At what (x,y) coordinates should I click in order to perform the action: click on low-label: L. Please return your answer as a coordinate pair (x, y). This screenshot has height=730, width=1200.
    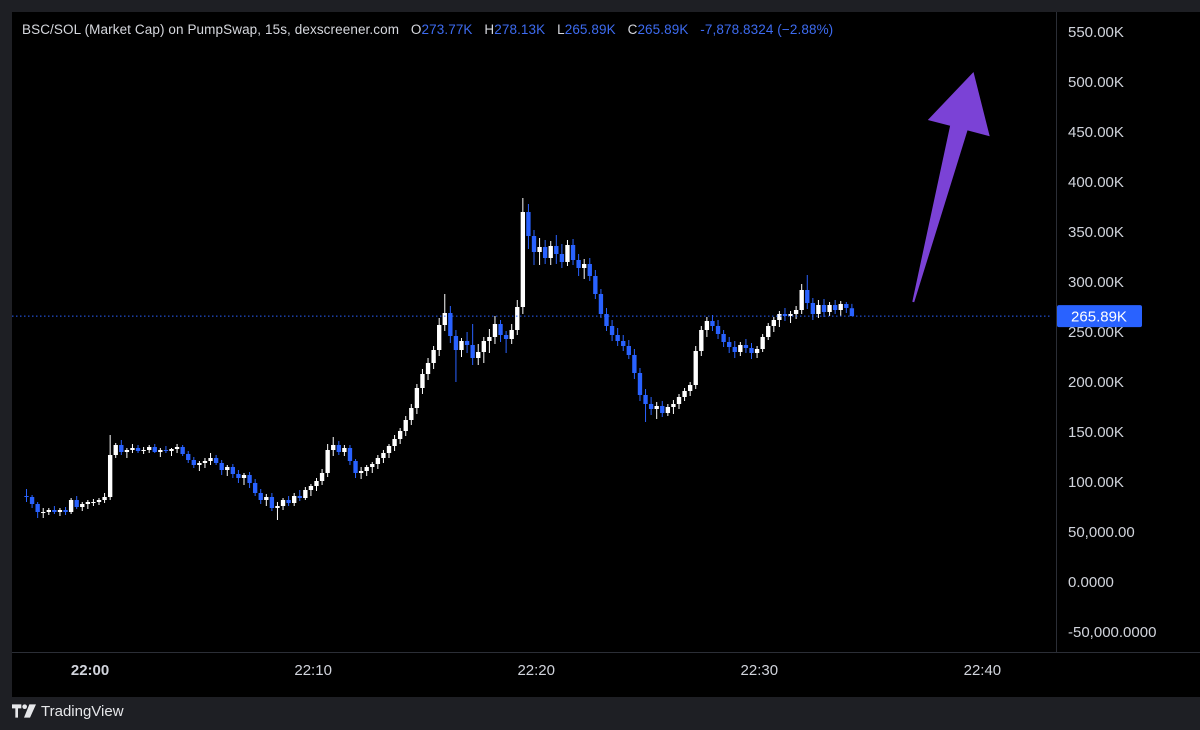
    Looking at the image, I should click on (561, 29).